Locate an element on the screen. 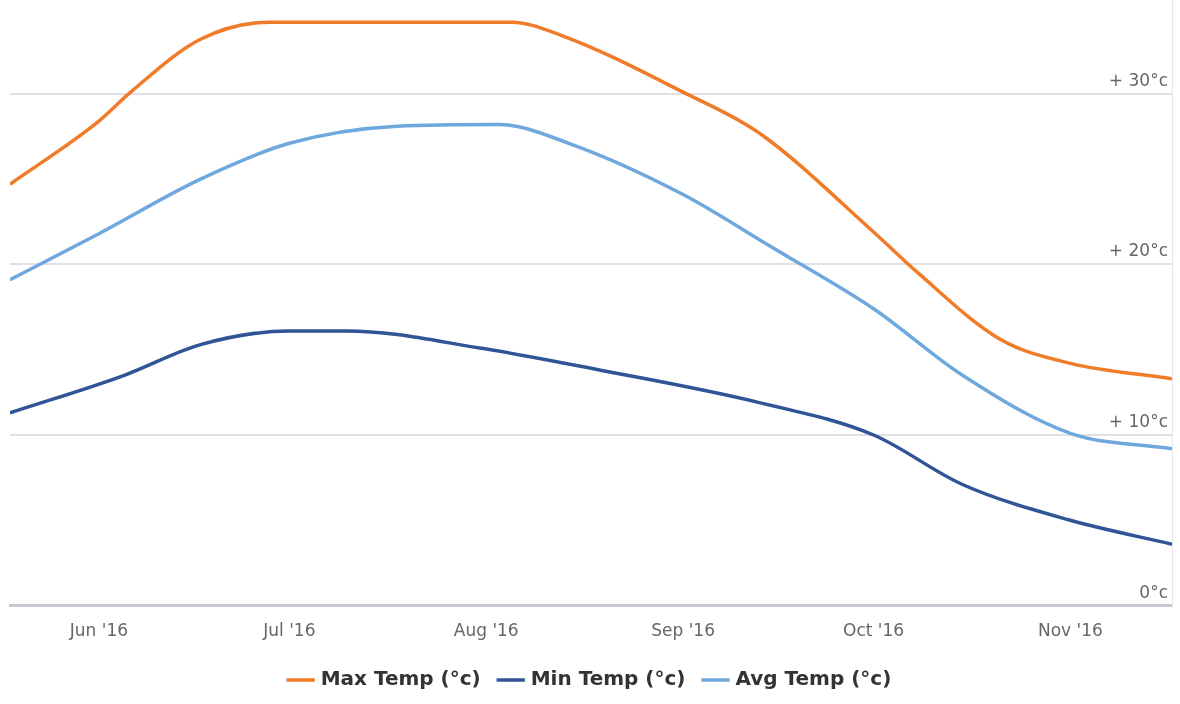  x-tick-label: Nov '16 is located at coordinates (1070, 630).